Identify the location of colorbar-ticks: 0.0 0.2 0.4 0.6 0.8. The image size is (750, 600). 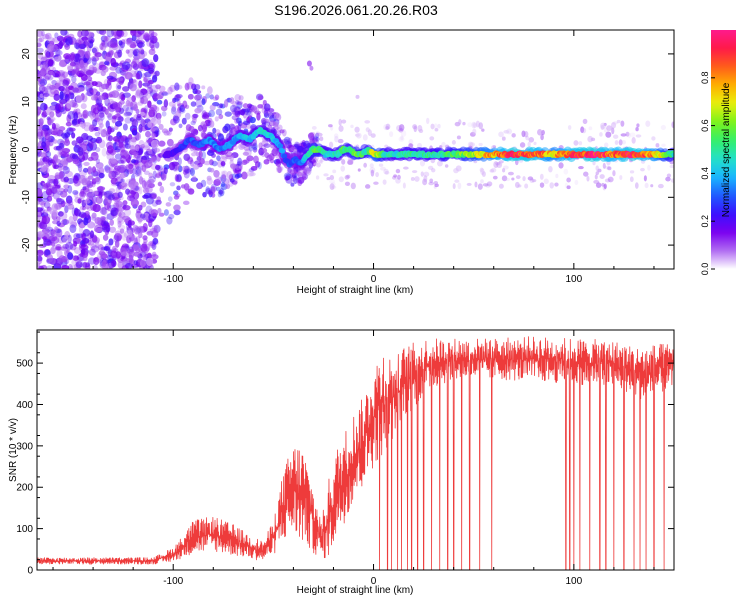
(707, 173).